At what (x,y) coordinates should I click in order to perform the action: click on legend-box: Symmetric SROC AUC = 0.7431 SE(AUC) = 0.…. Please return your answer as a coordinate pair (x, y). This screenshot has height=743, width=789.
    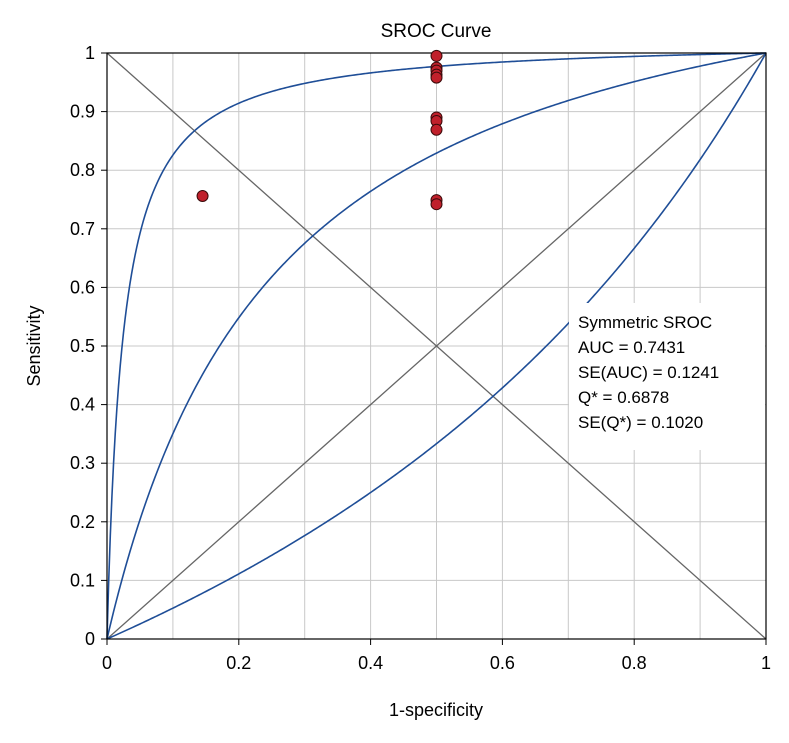
    Looking at the image, I should click on (667, 376).